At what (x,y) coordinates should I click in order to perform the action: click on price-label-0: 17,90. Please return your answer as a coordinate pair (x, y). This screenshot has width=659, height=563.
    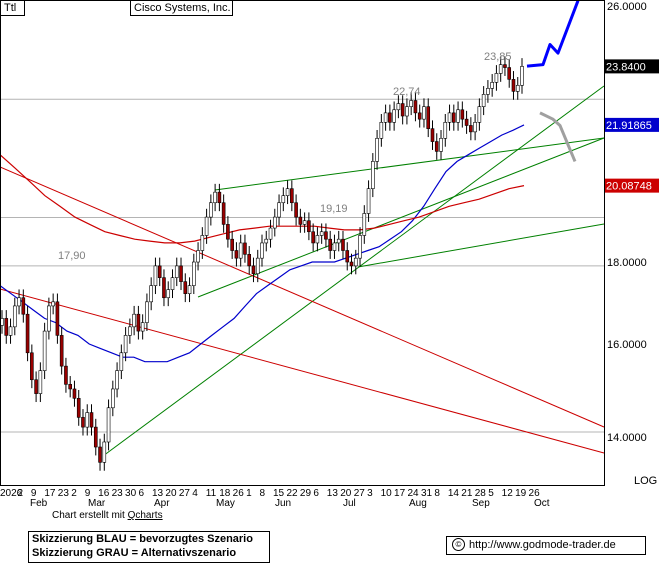
    Looking at the image, I should click on (72, 256).